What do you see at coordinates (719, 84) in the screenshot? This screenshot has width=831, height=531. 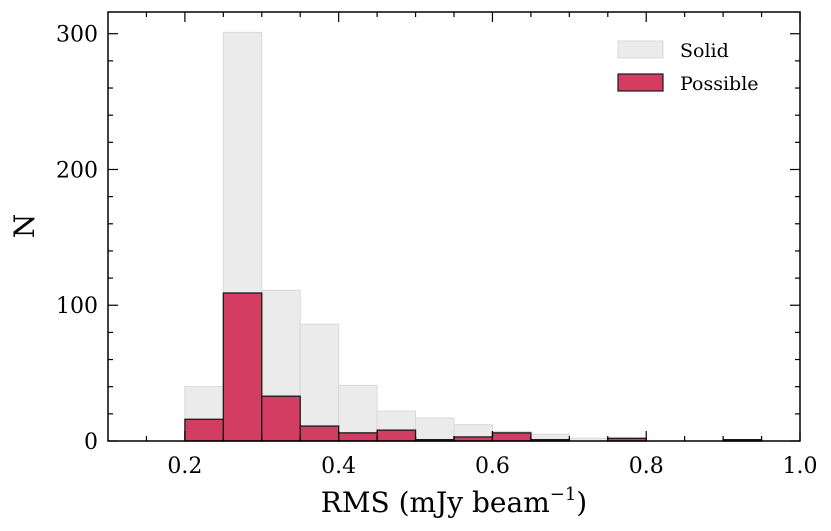 I see `legend-label-possible: Possible` at bounding box center [719, 84].